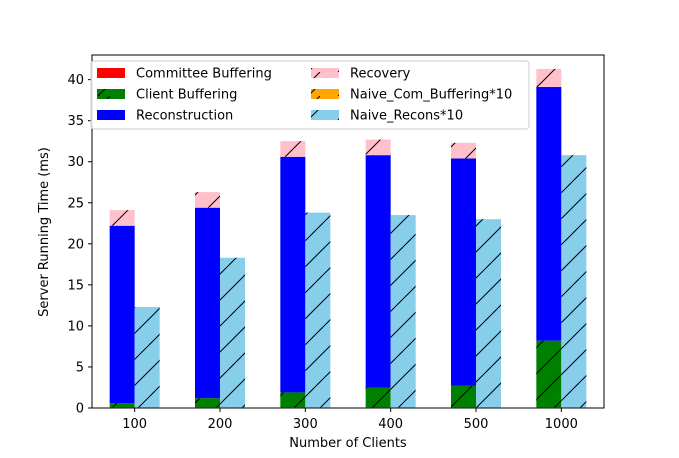 Image resolution: width=679 pixels, height=458 pixels. Describe the element at coordinates (406, 116) in the screenshot. I see `legend-label-naive-recons-10: Naive_Recons*10` at that location.